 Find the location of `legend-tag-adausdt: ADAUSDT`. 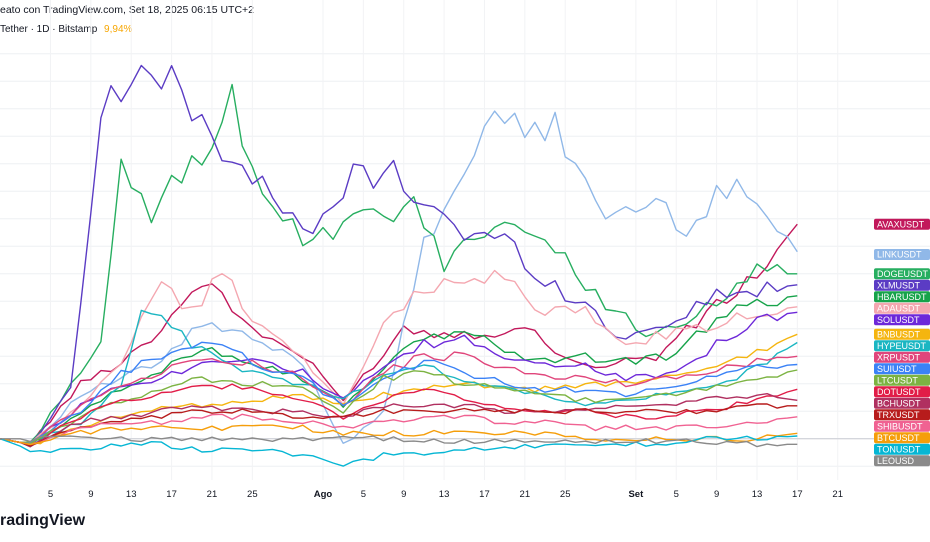

legend-tag-adausdt: ADAUSDT is located at coordinates (902, 308).